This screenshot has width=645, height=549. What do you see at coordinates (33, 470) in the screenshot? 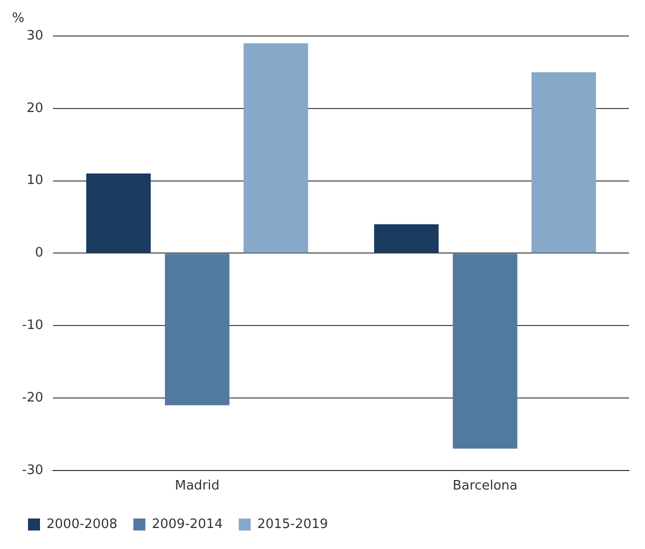
I see `y-tick-label: -30` at bounding box center [33, 470].